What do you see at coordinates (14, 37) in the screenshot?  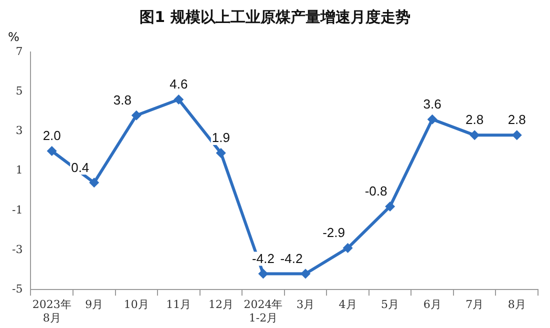 I see `y-axis-title: %` at bounding box center [14, 37].